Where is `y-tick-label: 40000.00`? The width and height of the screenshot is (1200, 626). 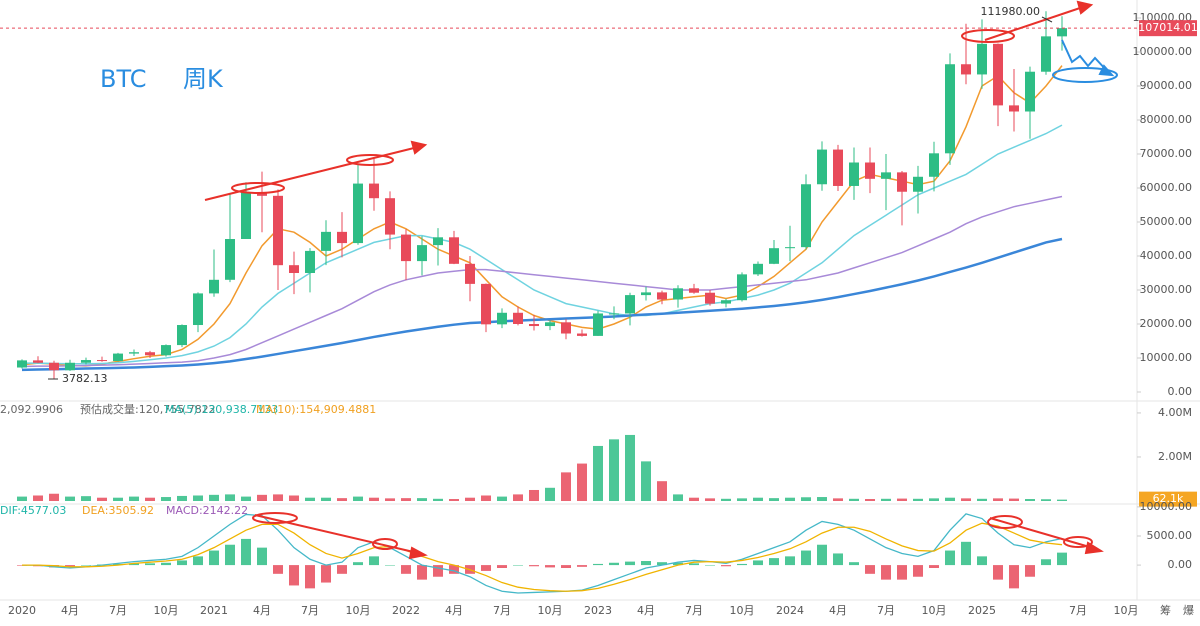
y-tick-label: 40000.00 is located at coordinates (1166, 255).